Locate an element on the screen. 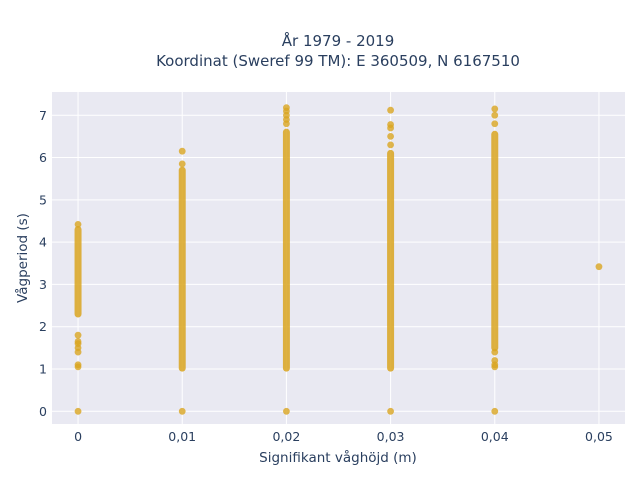 Image resolution: width=640 pixels, height=480 pixels. y-tick-label: 6 is located at coordinates (43, 157).